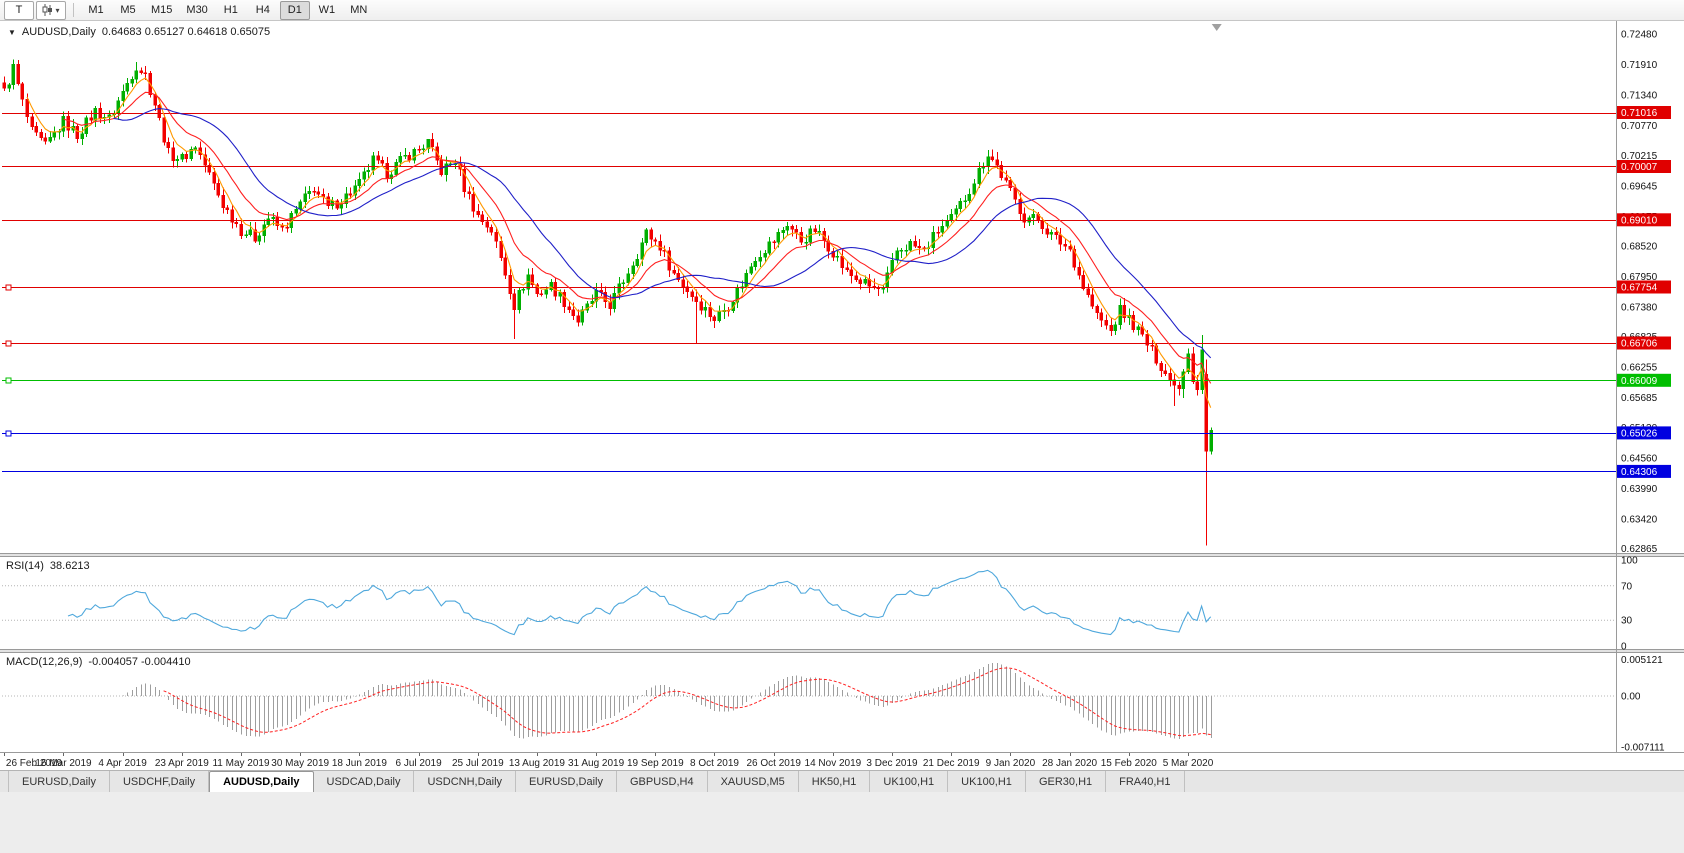  What do you see at coordinates (1629, 561) in the screenshot?
I see `svg-text: 100` at bounding box center [1629, 561].